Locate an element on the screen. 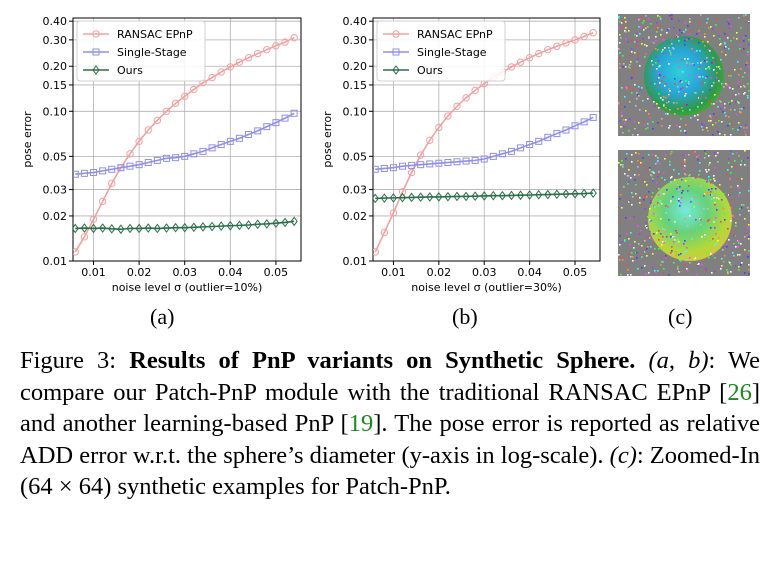 The width and height of the screenshot is (776, 583). caption-ref-26: 26 is located at coordinates (739, 392).